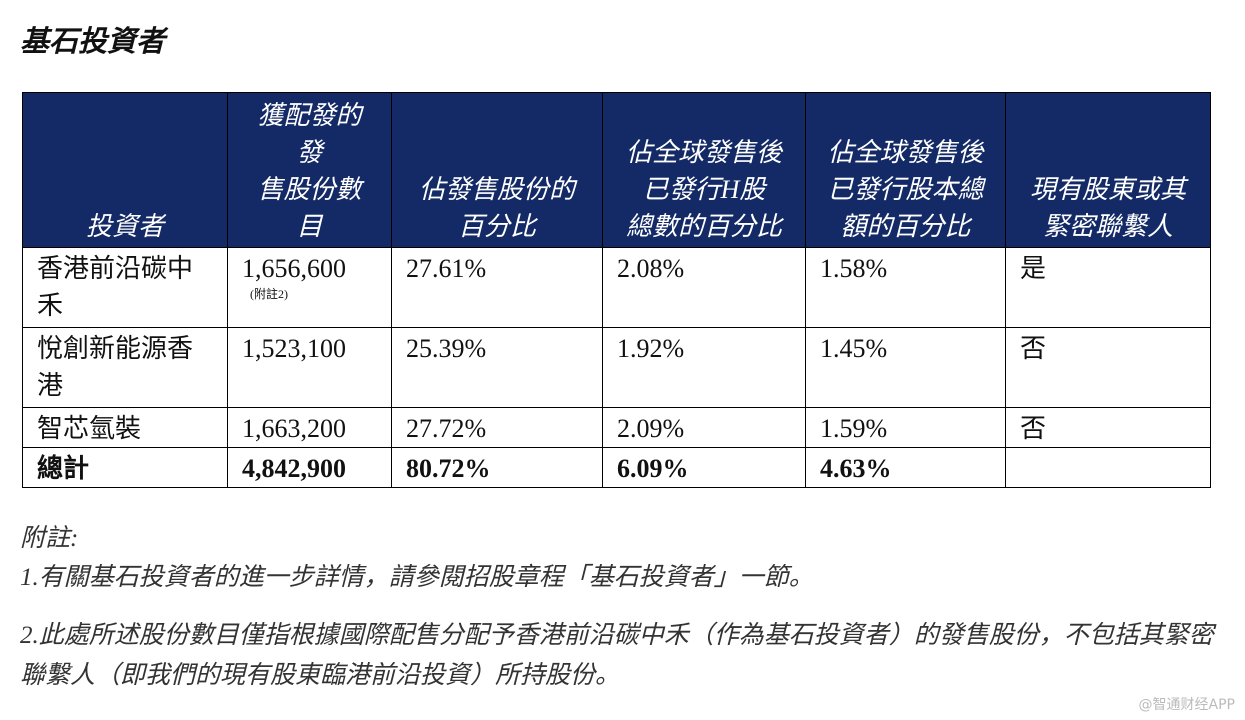  Describe the element at coordinates (905, 226) in the screenshot. I see `header-line: 額的百分比` at that location.